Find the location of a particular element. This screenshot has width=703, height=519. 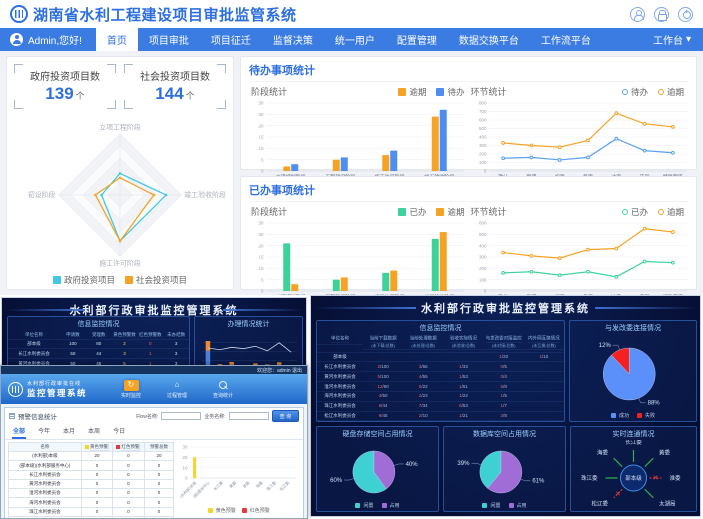

power-icon is located at coordinates (685, 14).